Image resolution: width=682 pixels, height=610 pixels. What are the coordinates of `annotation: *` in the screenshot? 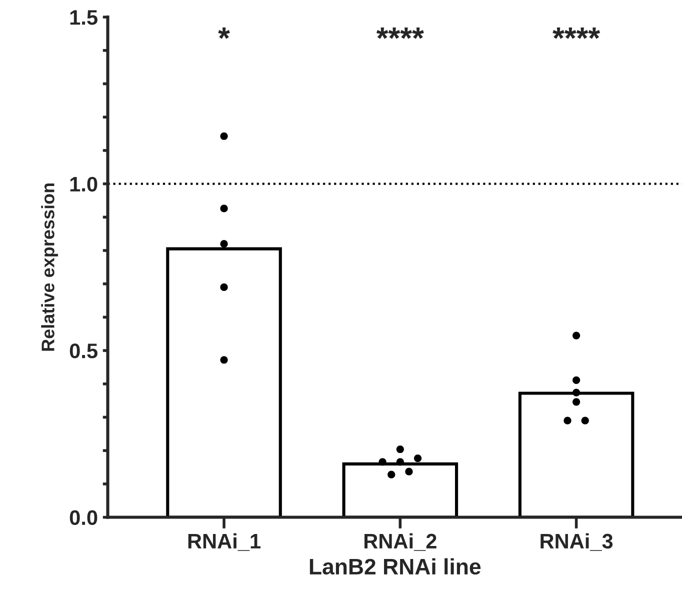 It's located at (224, 33).